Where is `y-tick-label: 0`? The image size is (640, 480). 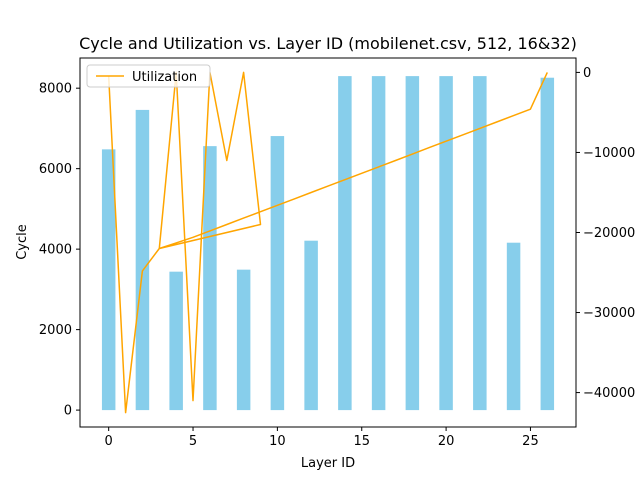
y-tick-label: 0 is located at coordinates (68, 411).